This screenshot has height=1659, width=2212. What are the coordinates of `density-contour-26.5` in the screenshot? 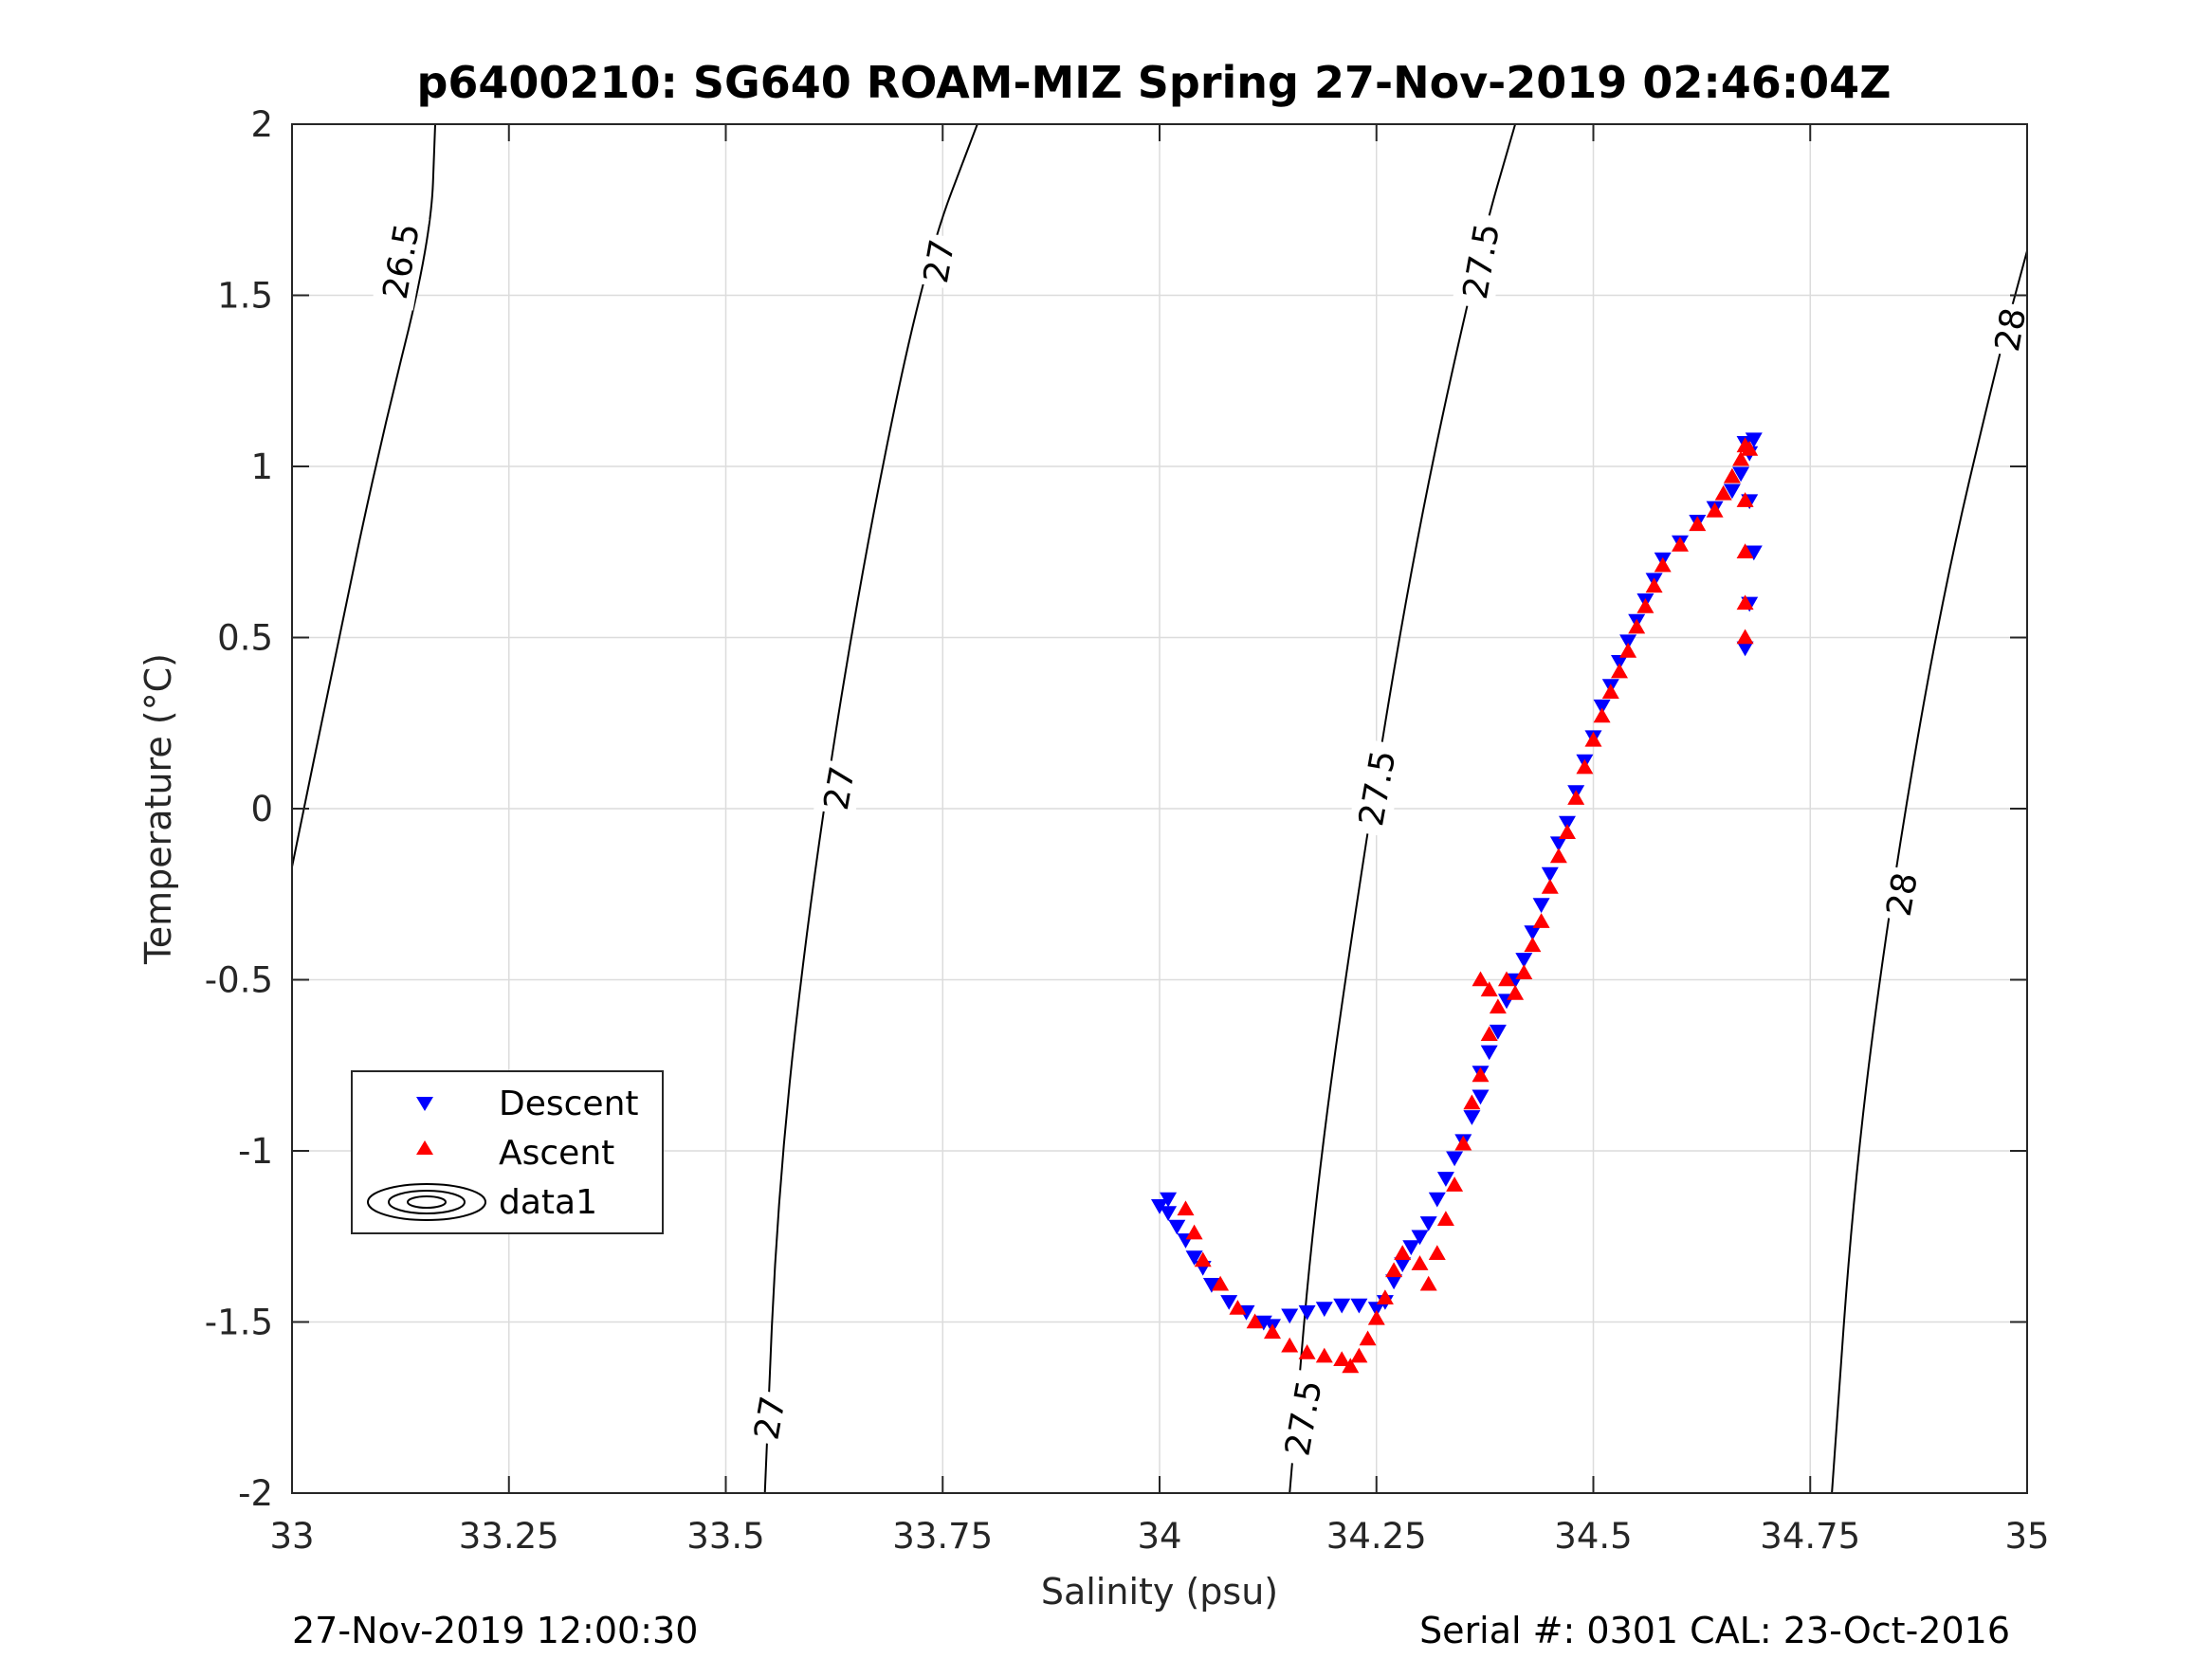 It's located at (363, 495).